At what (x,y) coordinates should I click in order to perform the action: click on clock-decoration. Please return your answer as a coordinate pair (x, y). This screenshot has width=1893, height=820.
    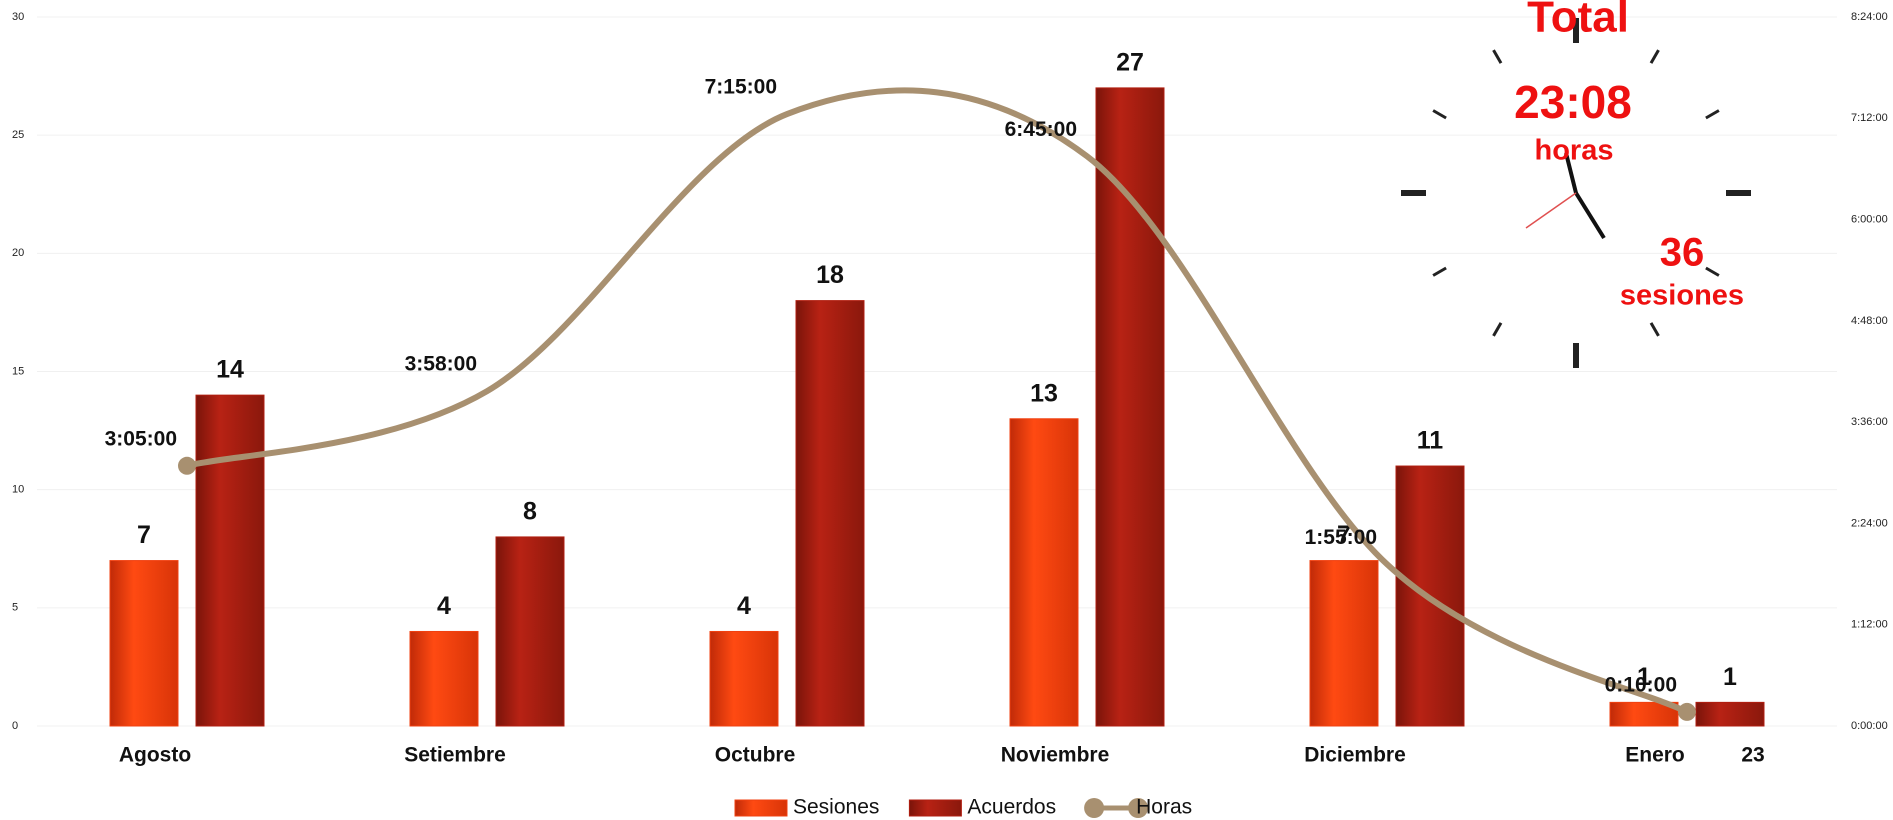
    Looking at the image, I should click on (1576, 193).